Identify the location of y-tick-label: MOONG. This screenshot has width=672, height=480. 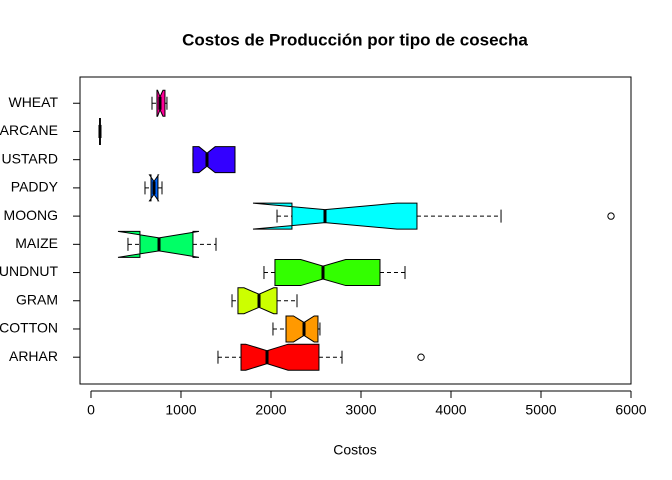
(31, 215).